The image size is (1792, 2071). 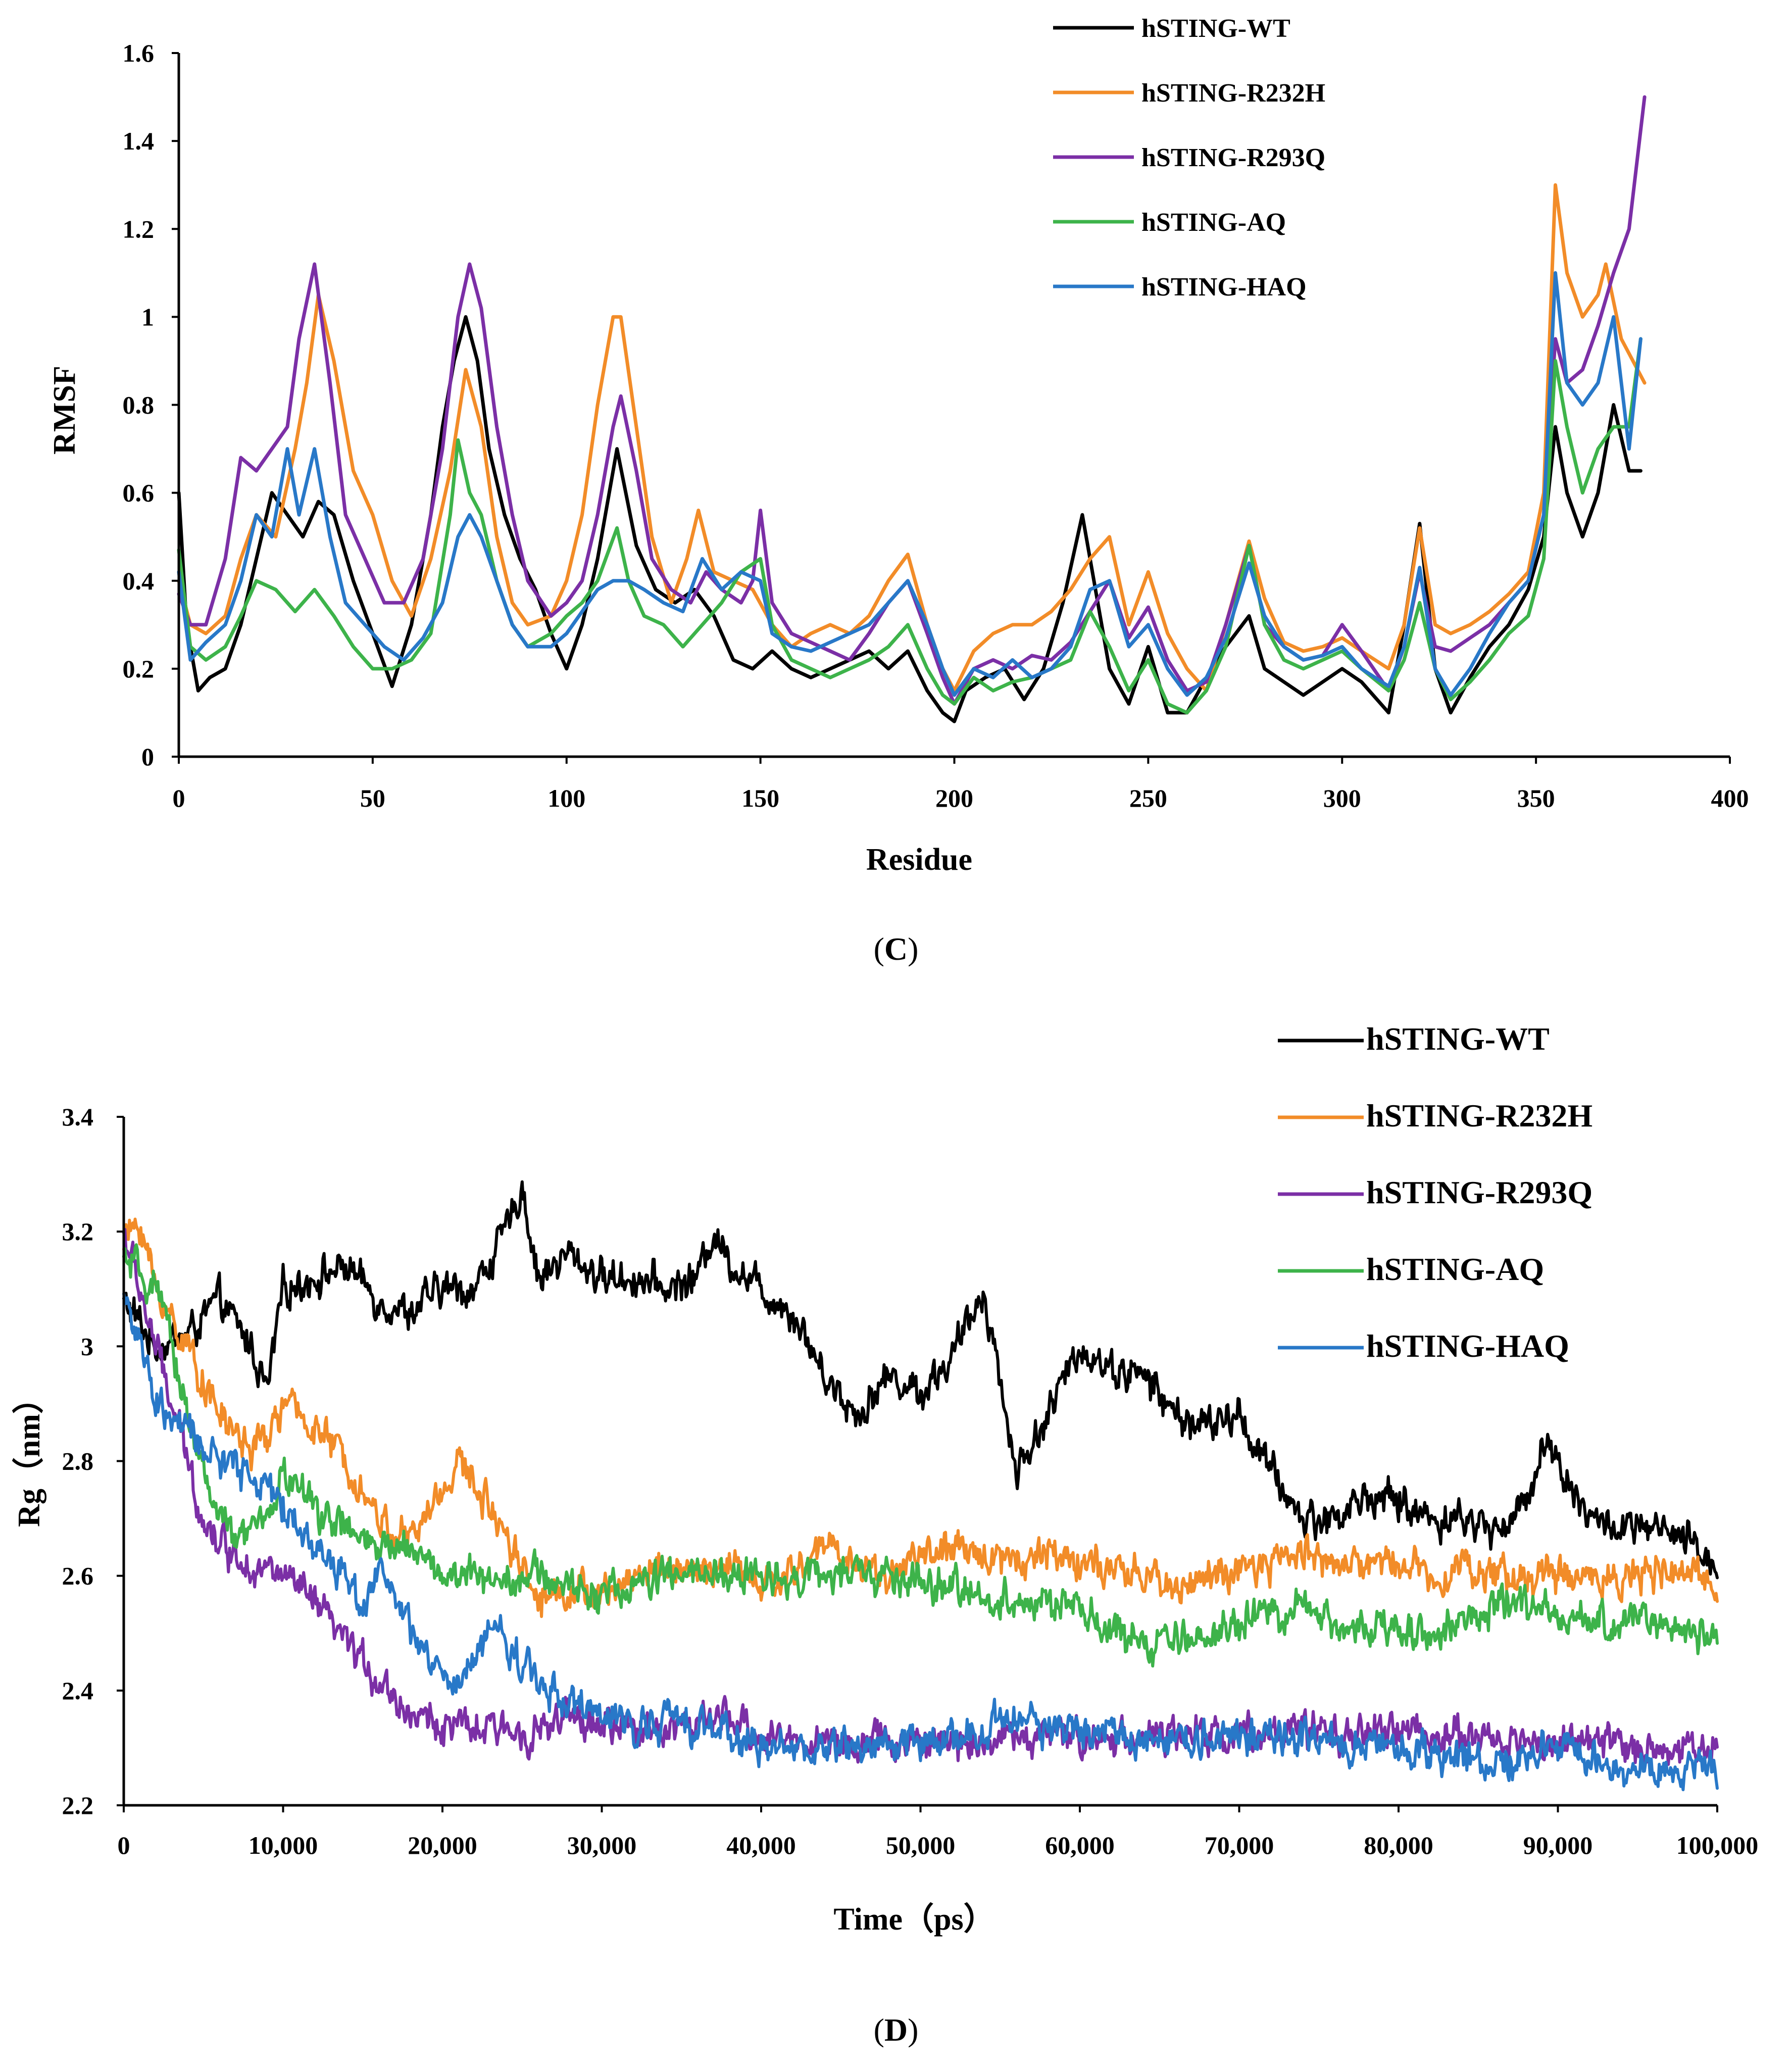 I want to click on x-tick-label: 30,000, so click(x=602, y=1845).